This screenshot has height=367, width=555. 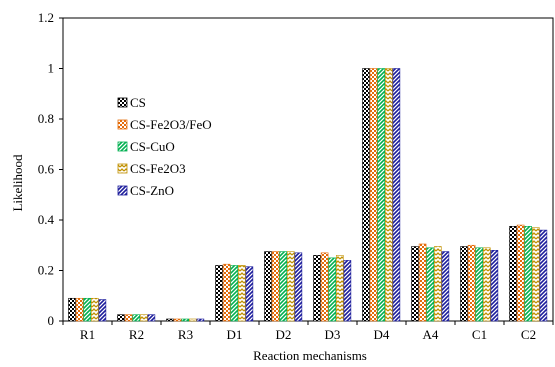 What do you see at coordinates (151, 318) in the screenshot?
I see `bar-R2-CS-ZnO` at bounding box center [151, 318].